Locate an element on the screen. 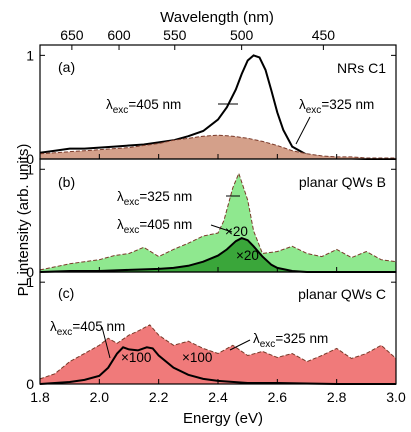  panel-0-series-1-area is located at coordinates (218, 147).